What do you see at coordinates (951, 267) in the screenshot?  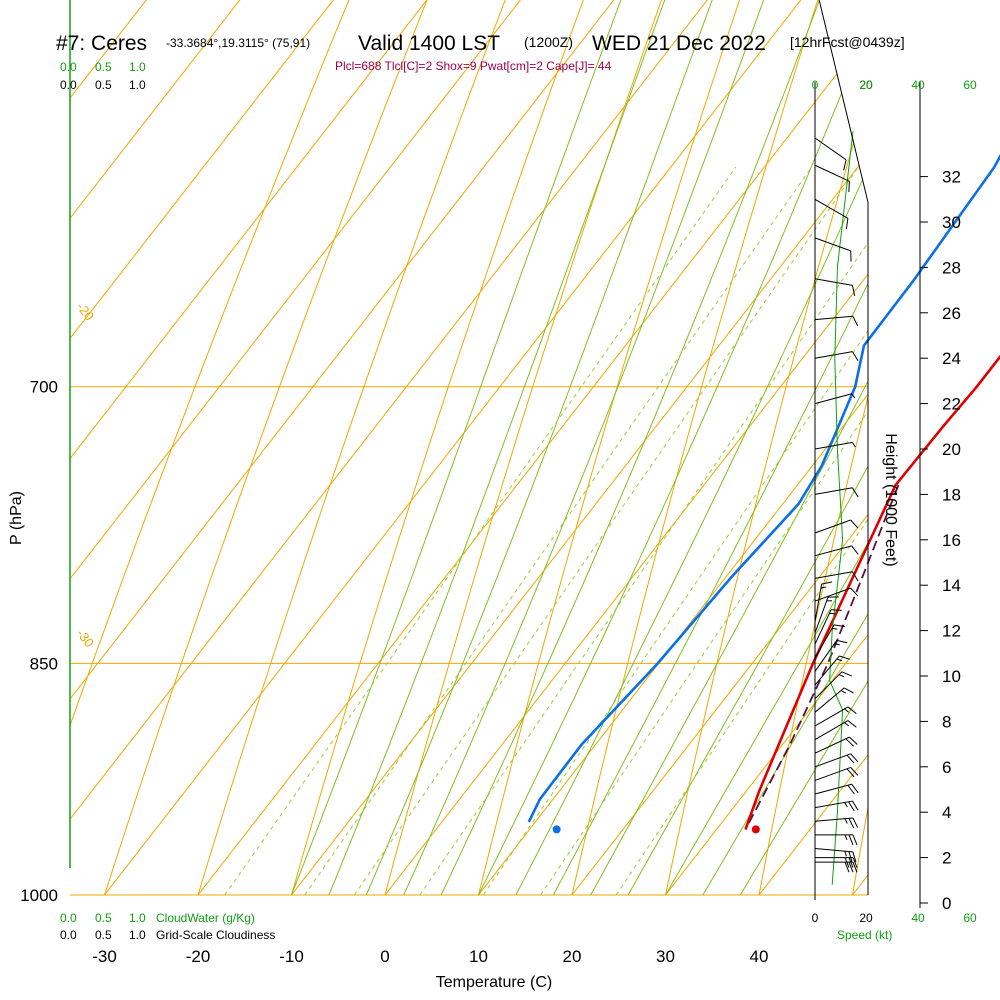 I see `height-tick-label: 28` at bounding box center [951, 267].